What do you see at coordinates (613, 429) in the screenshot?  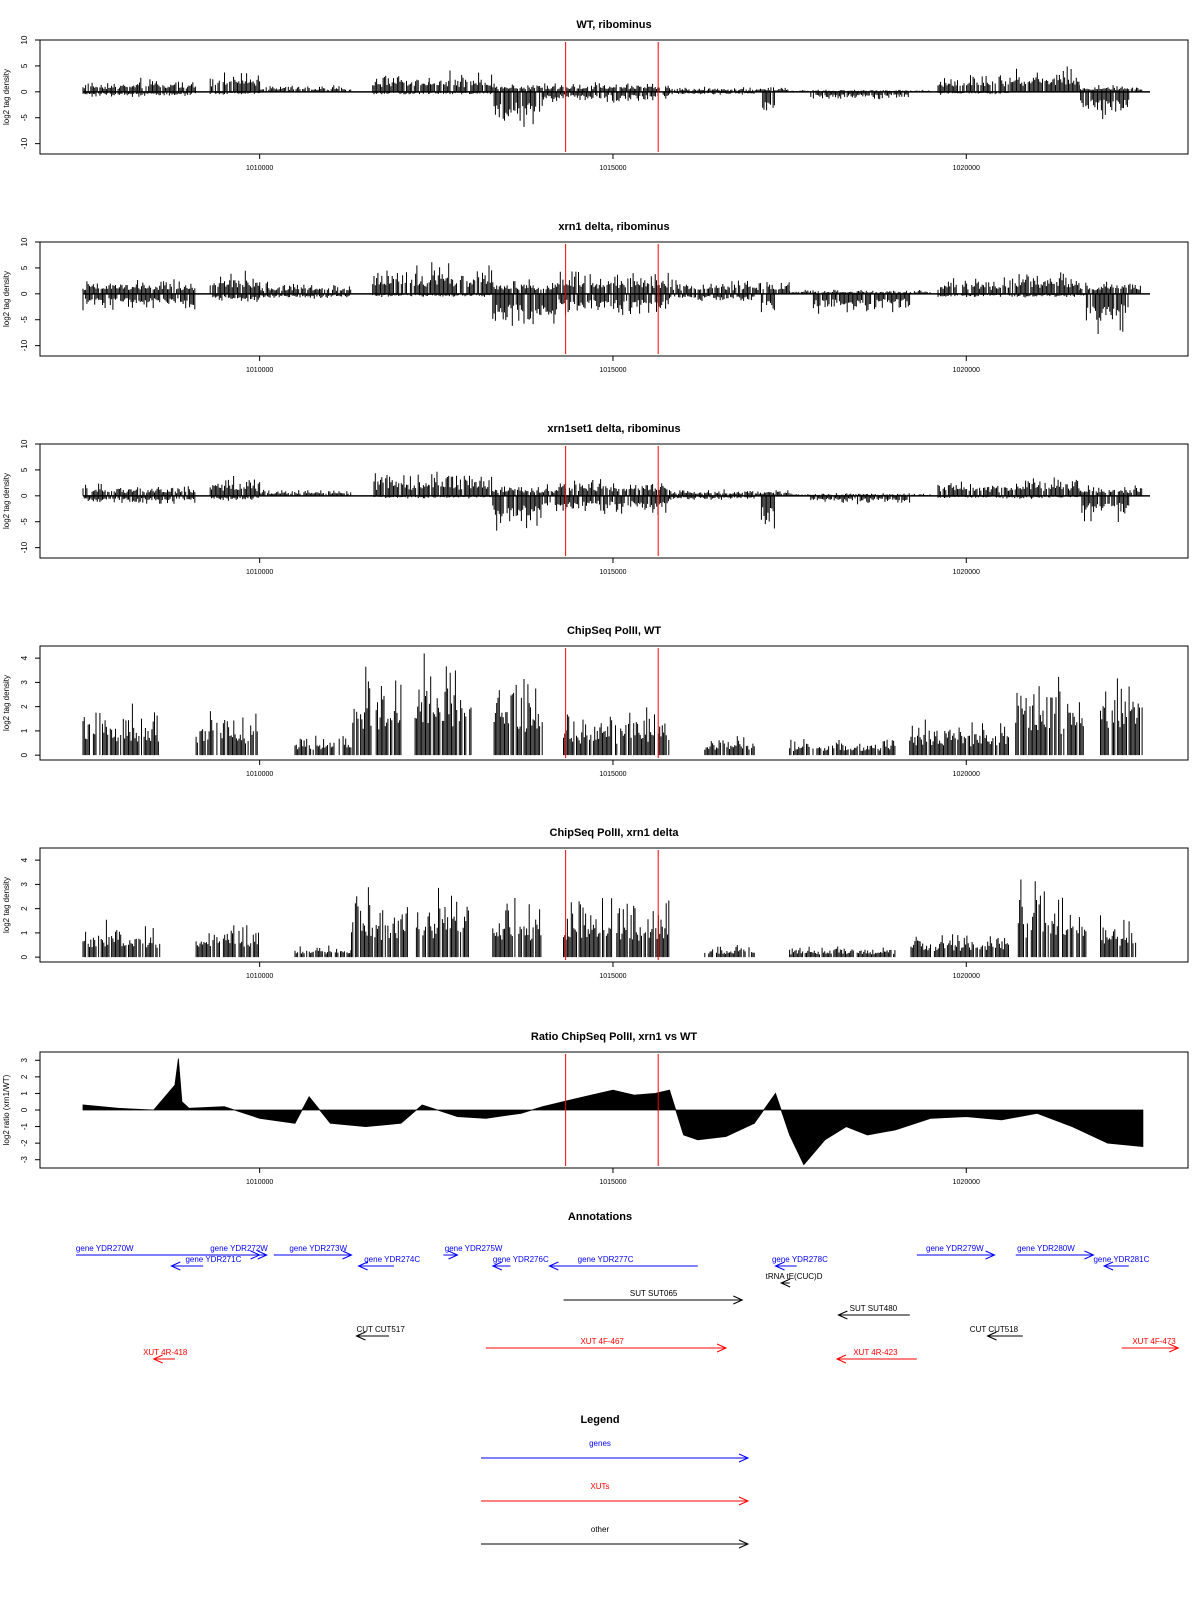 I see `chart-title: xrn1set1 delta, ribominus` at bounding box center [613, 429].